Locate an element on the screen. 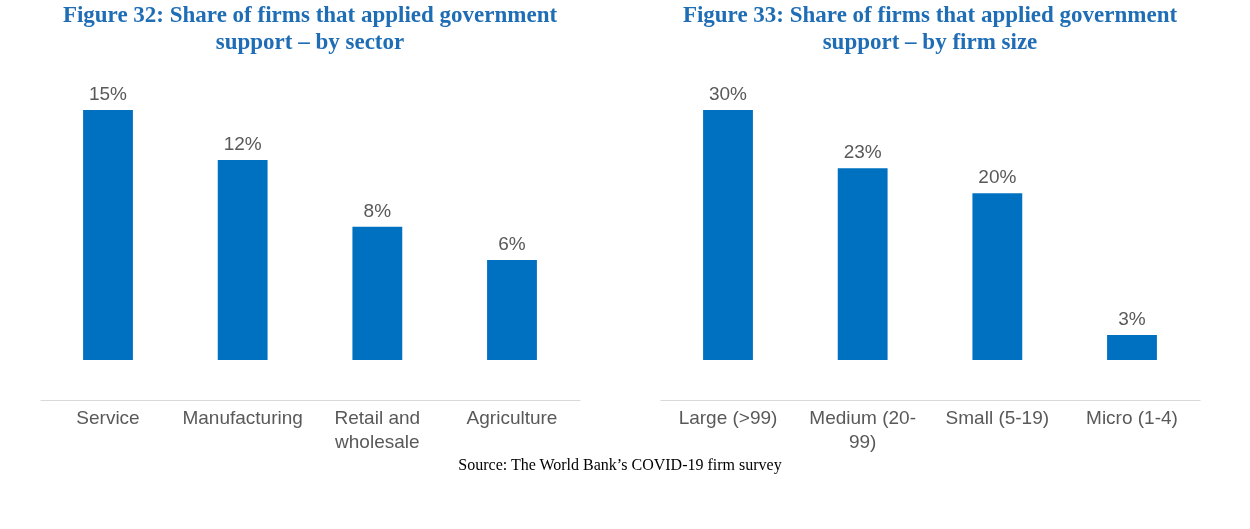 This screenshot has width=1250, height=529. x-tick-label: Retail and wholesale is located at coordinates (377, 429).